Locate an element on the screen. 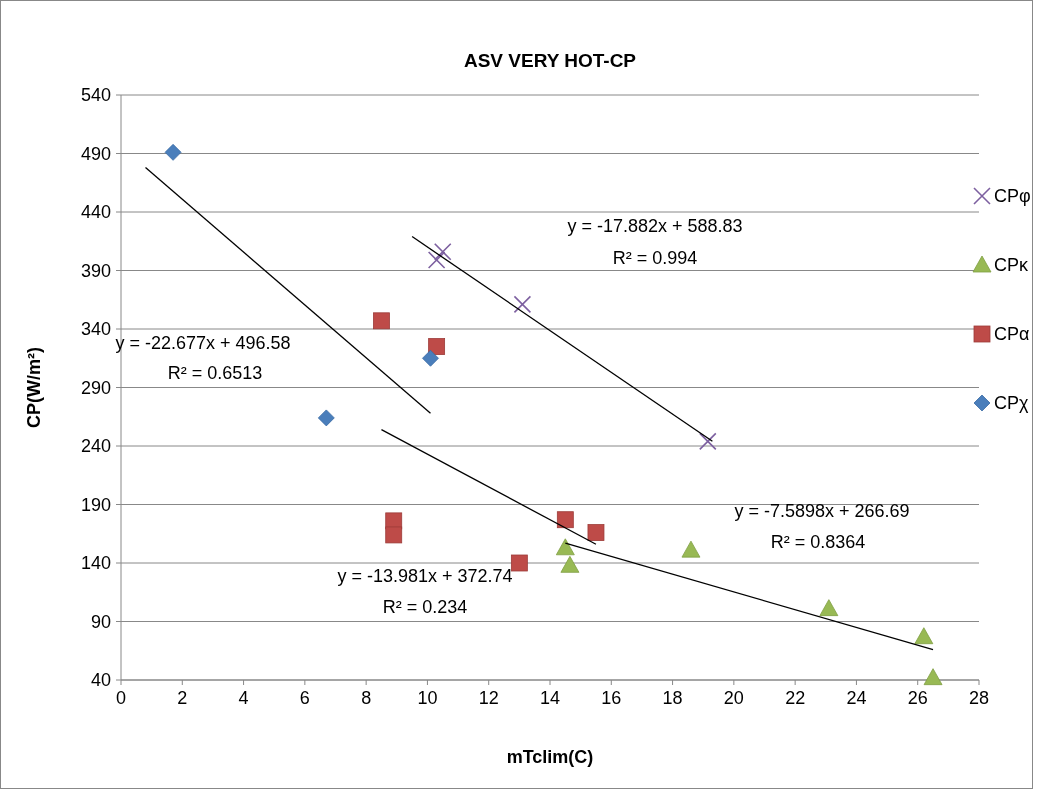  x-tick-label: 28 is located at coordinates (979, 698).